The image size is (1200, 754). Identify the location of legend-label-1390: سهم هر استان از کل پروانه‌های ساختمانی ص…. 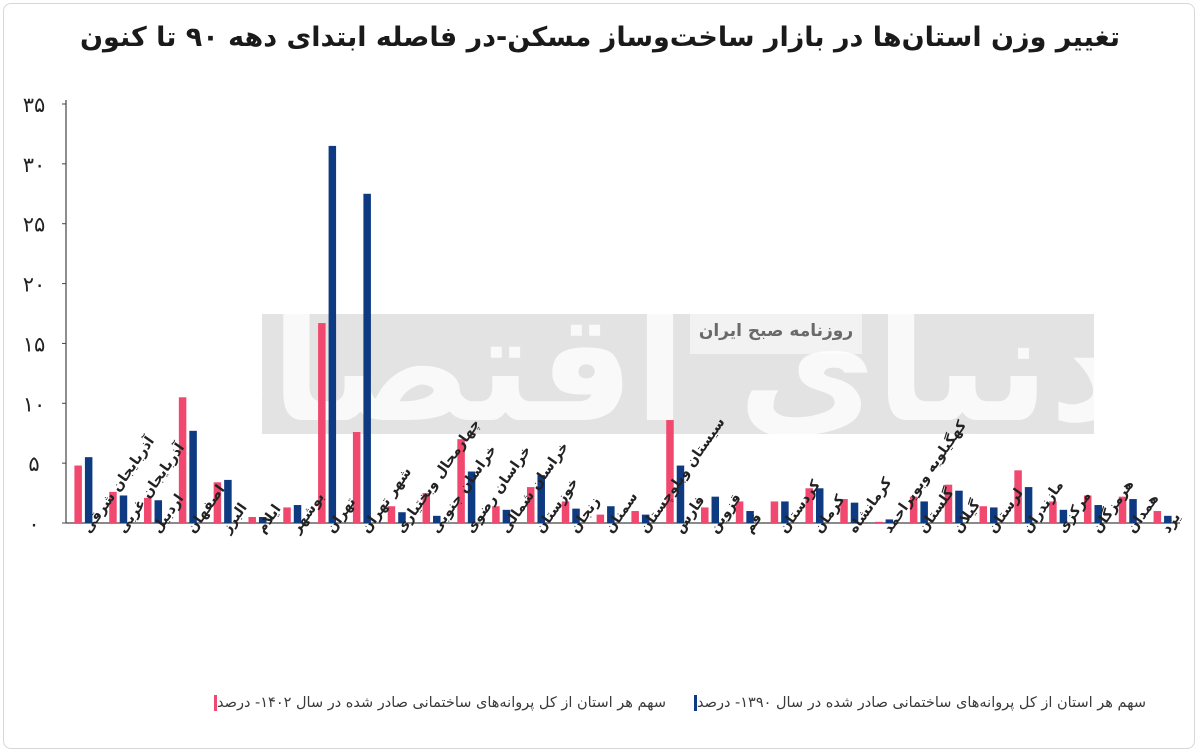
(921, 703).